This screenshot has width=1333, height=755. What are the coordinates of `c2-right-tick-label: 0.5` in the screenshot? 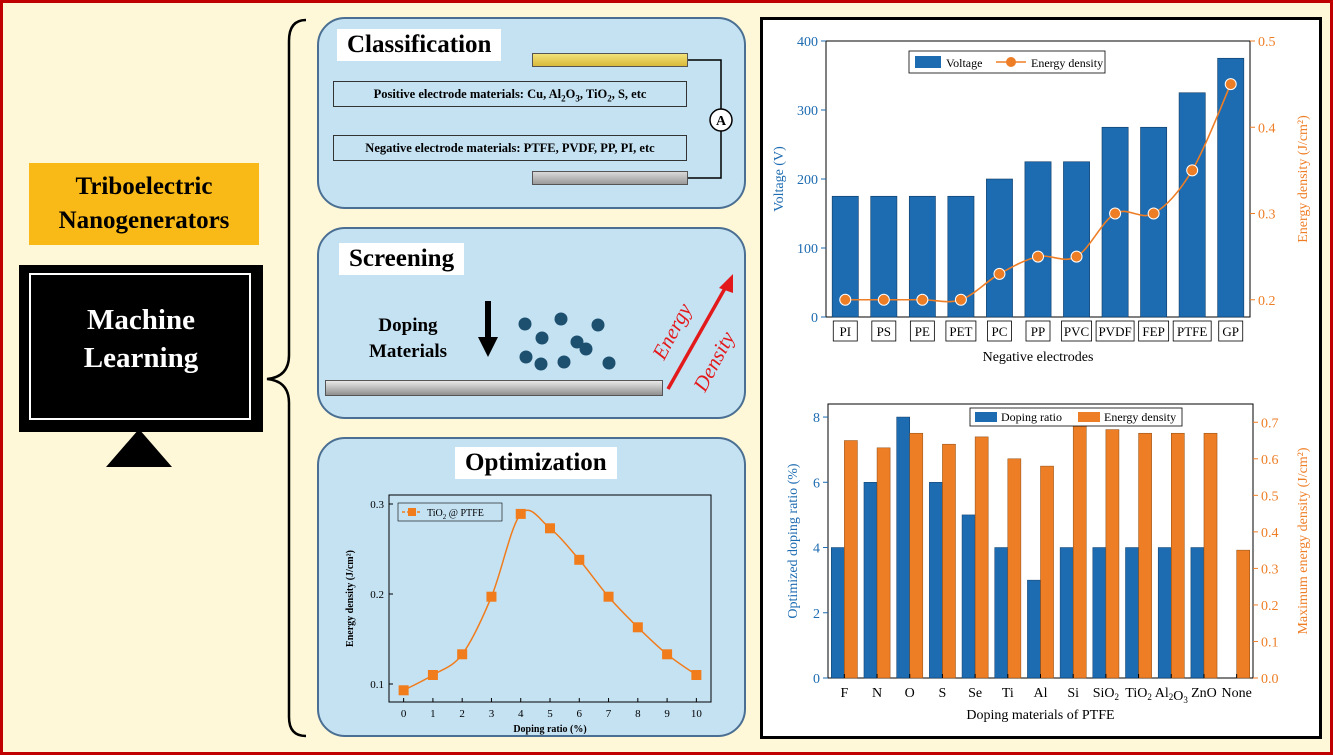 It's located at (1270, 496).